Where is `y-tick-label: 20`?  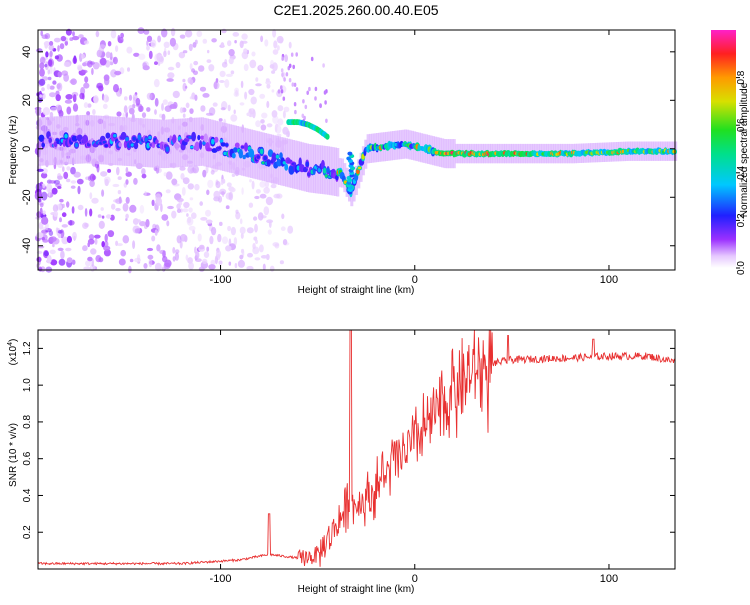
y-tick-label: 20 is located at coordinates (27, 100).